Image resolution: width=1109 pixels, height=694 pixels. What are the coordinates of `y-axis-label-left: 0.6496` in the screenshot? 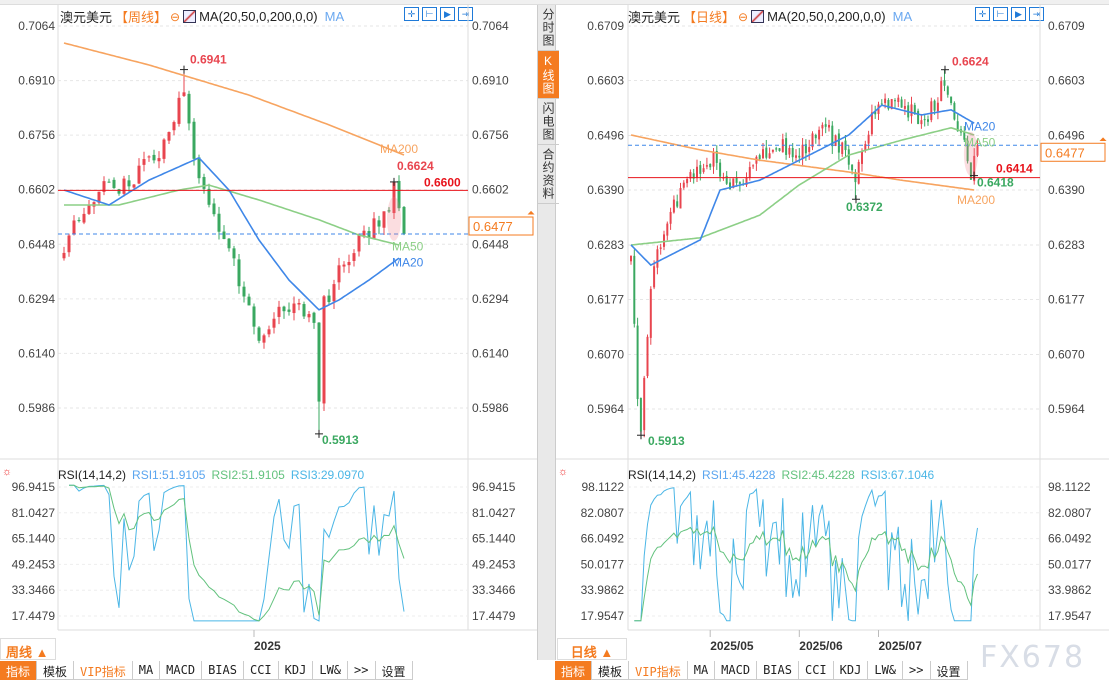 It's located at (605, 136).